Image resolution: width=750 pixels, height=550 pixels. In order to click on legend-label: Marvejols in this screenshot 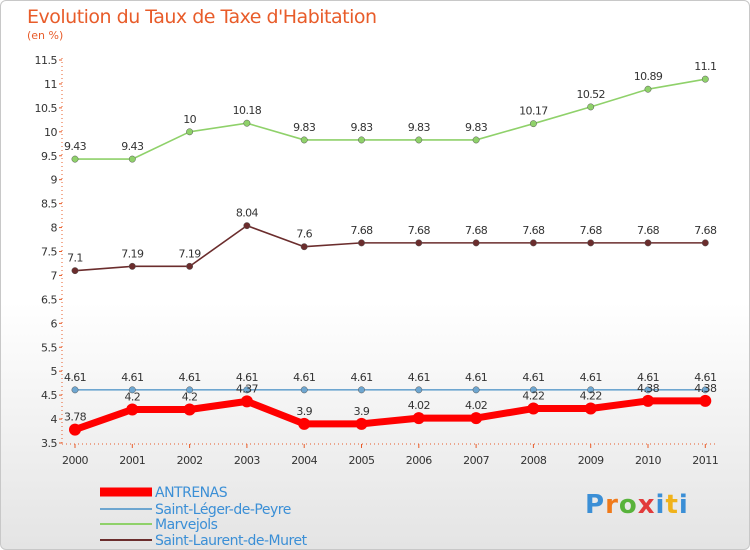, I will do `click(186, 525)`.